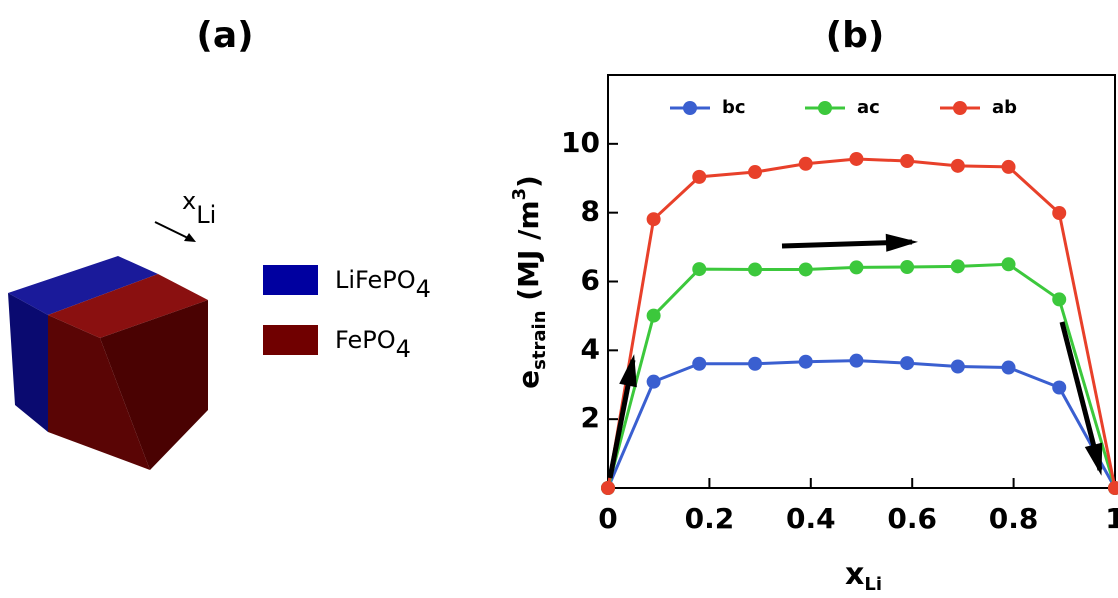  What do you see at coordinates (811, 518) in the screenshot?
I see `x-tick-label: 0.4` at bounding box center [811, 518].